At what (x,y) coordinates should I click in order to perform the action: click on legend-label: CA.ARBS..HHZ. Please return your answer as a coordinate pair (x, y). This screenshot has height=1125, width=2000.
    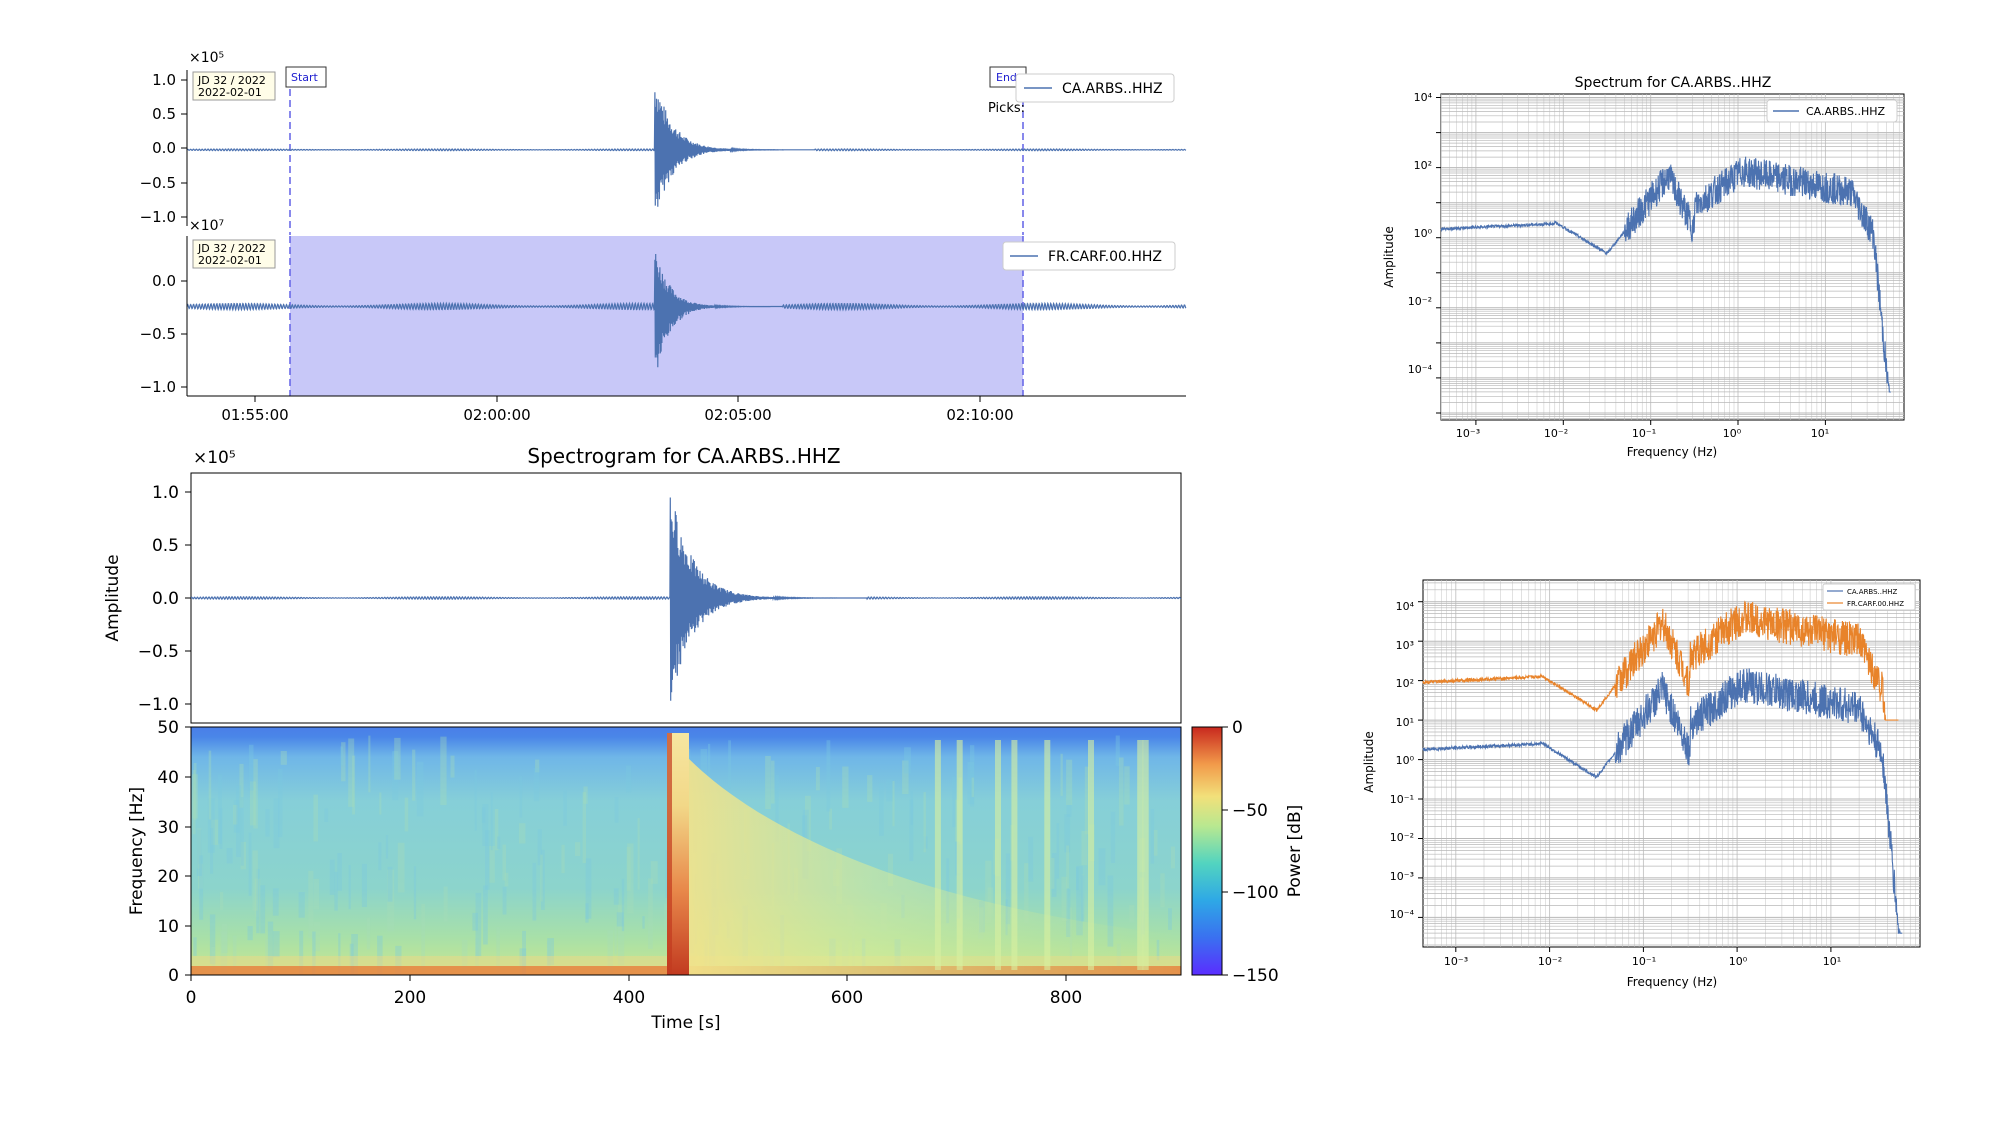
    Looking at the image, I should click on (1872, 592).